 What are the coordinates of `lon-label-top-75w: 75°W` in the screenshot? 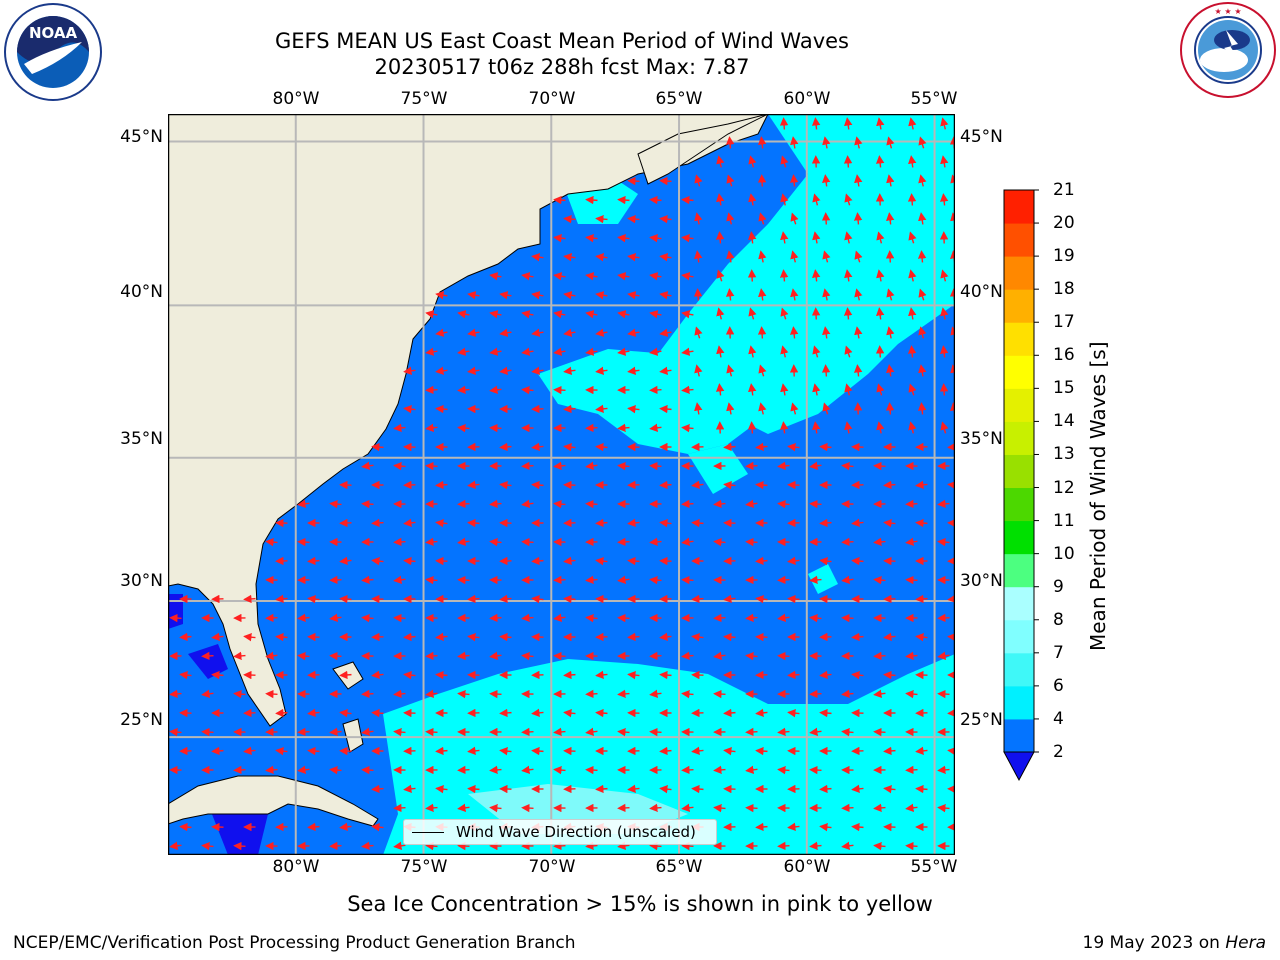 It's located at (424, 99).